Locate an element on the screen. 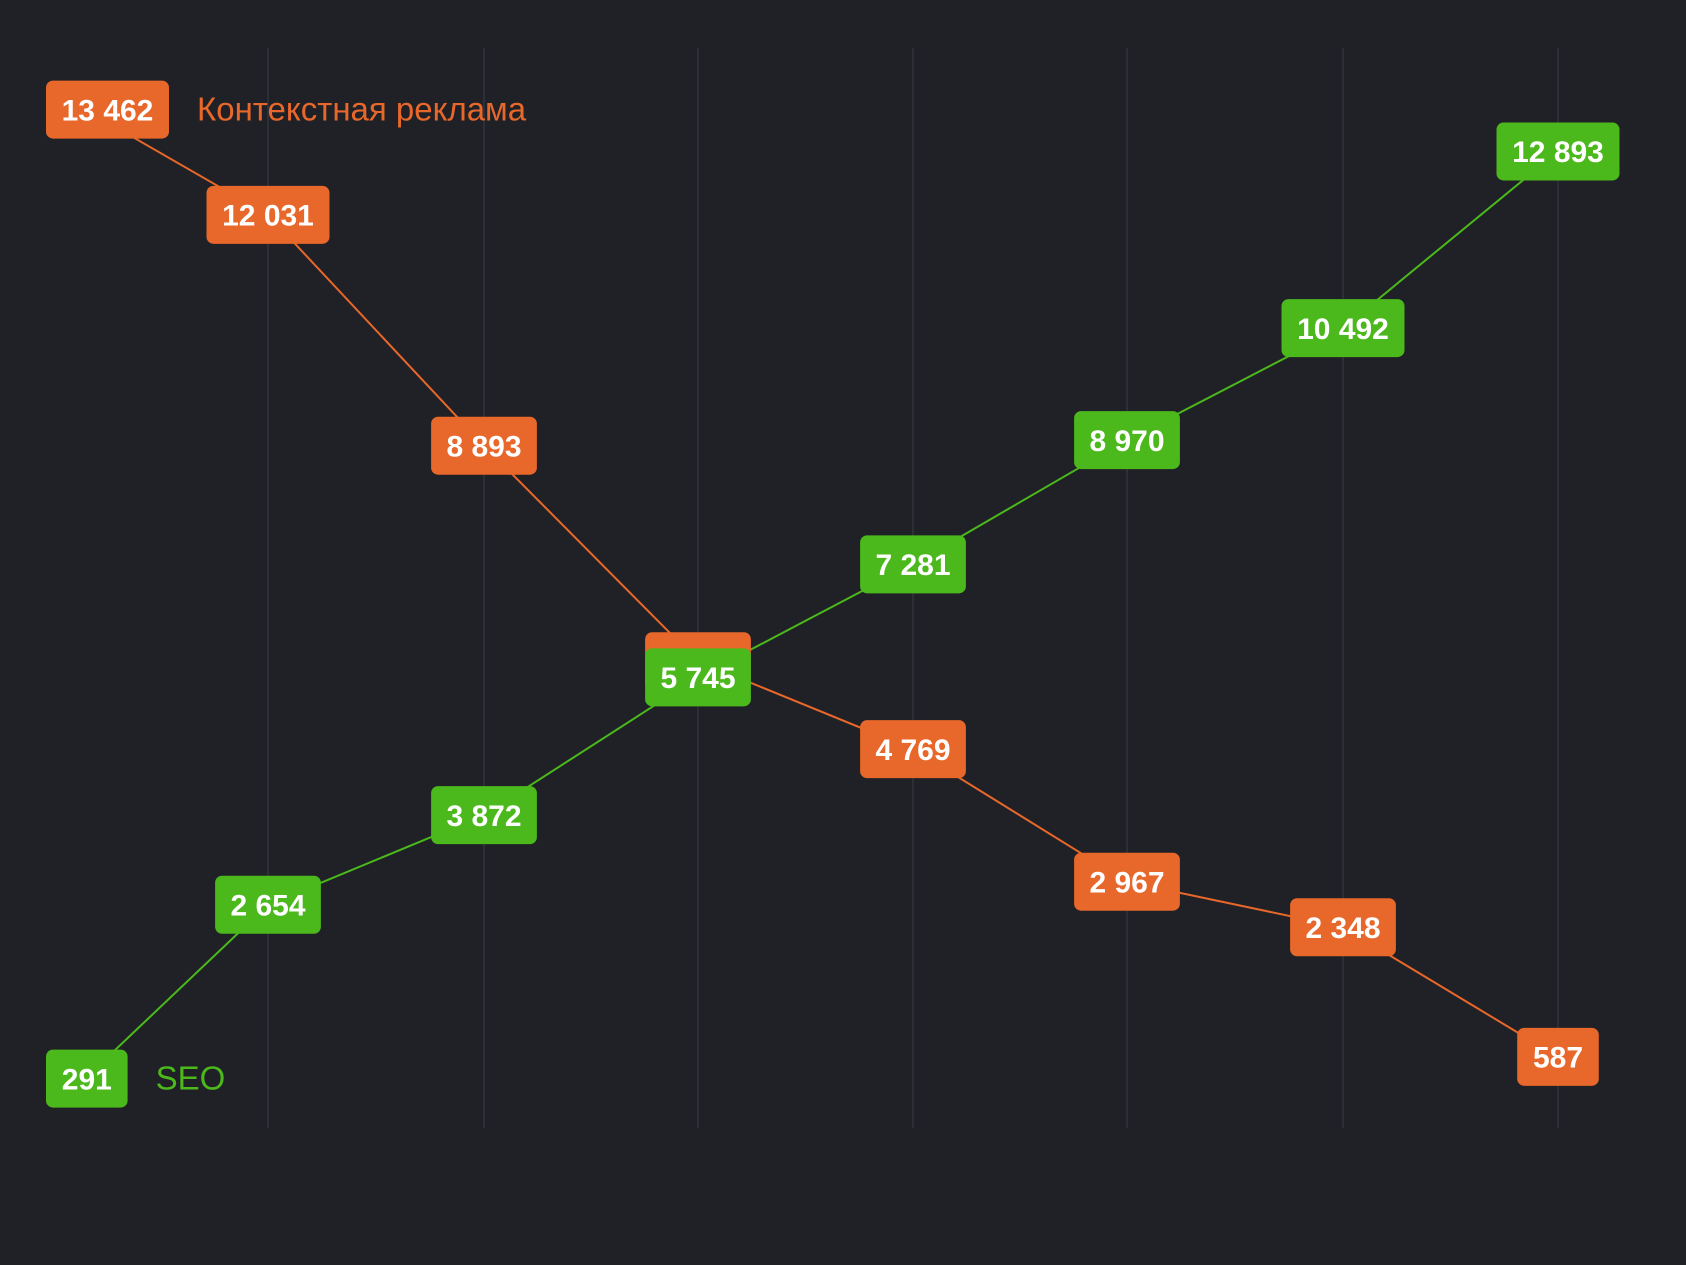  seo-point-7: 10 492 is located at coordinates (1343, 328).